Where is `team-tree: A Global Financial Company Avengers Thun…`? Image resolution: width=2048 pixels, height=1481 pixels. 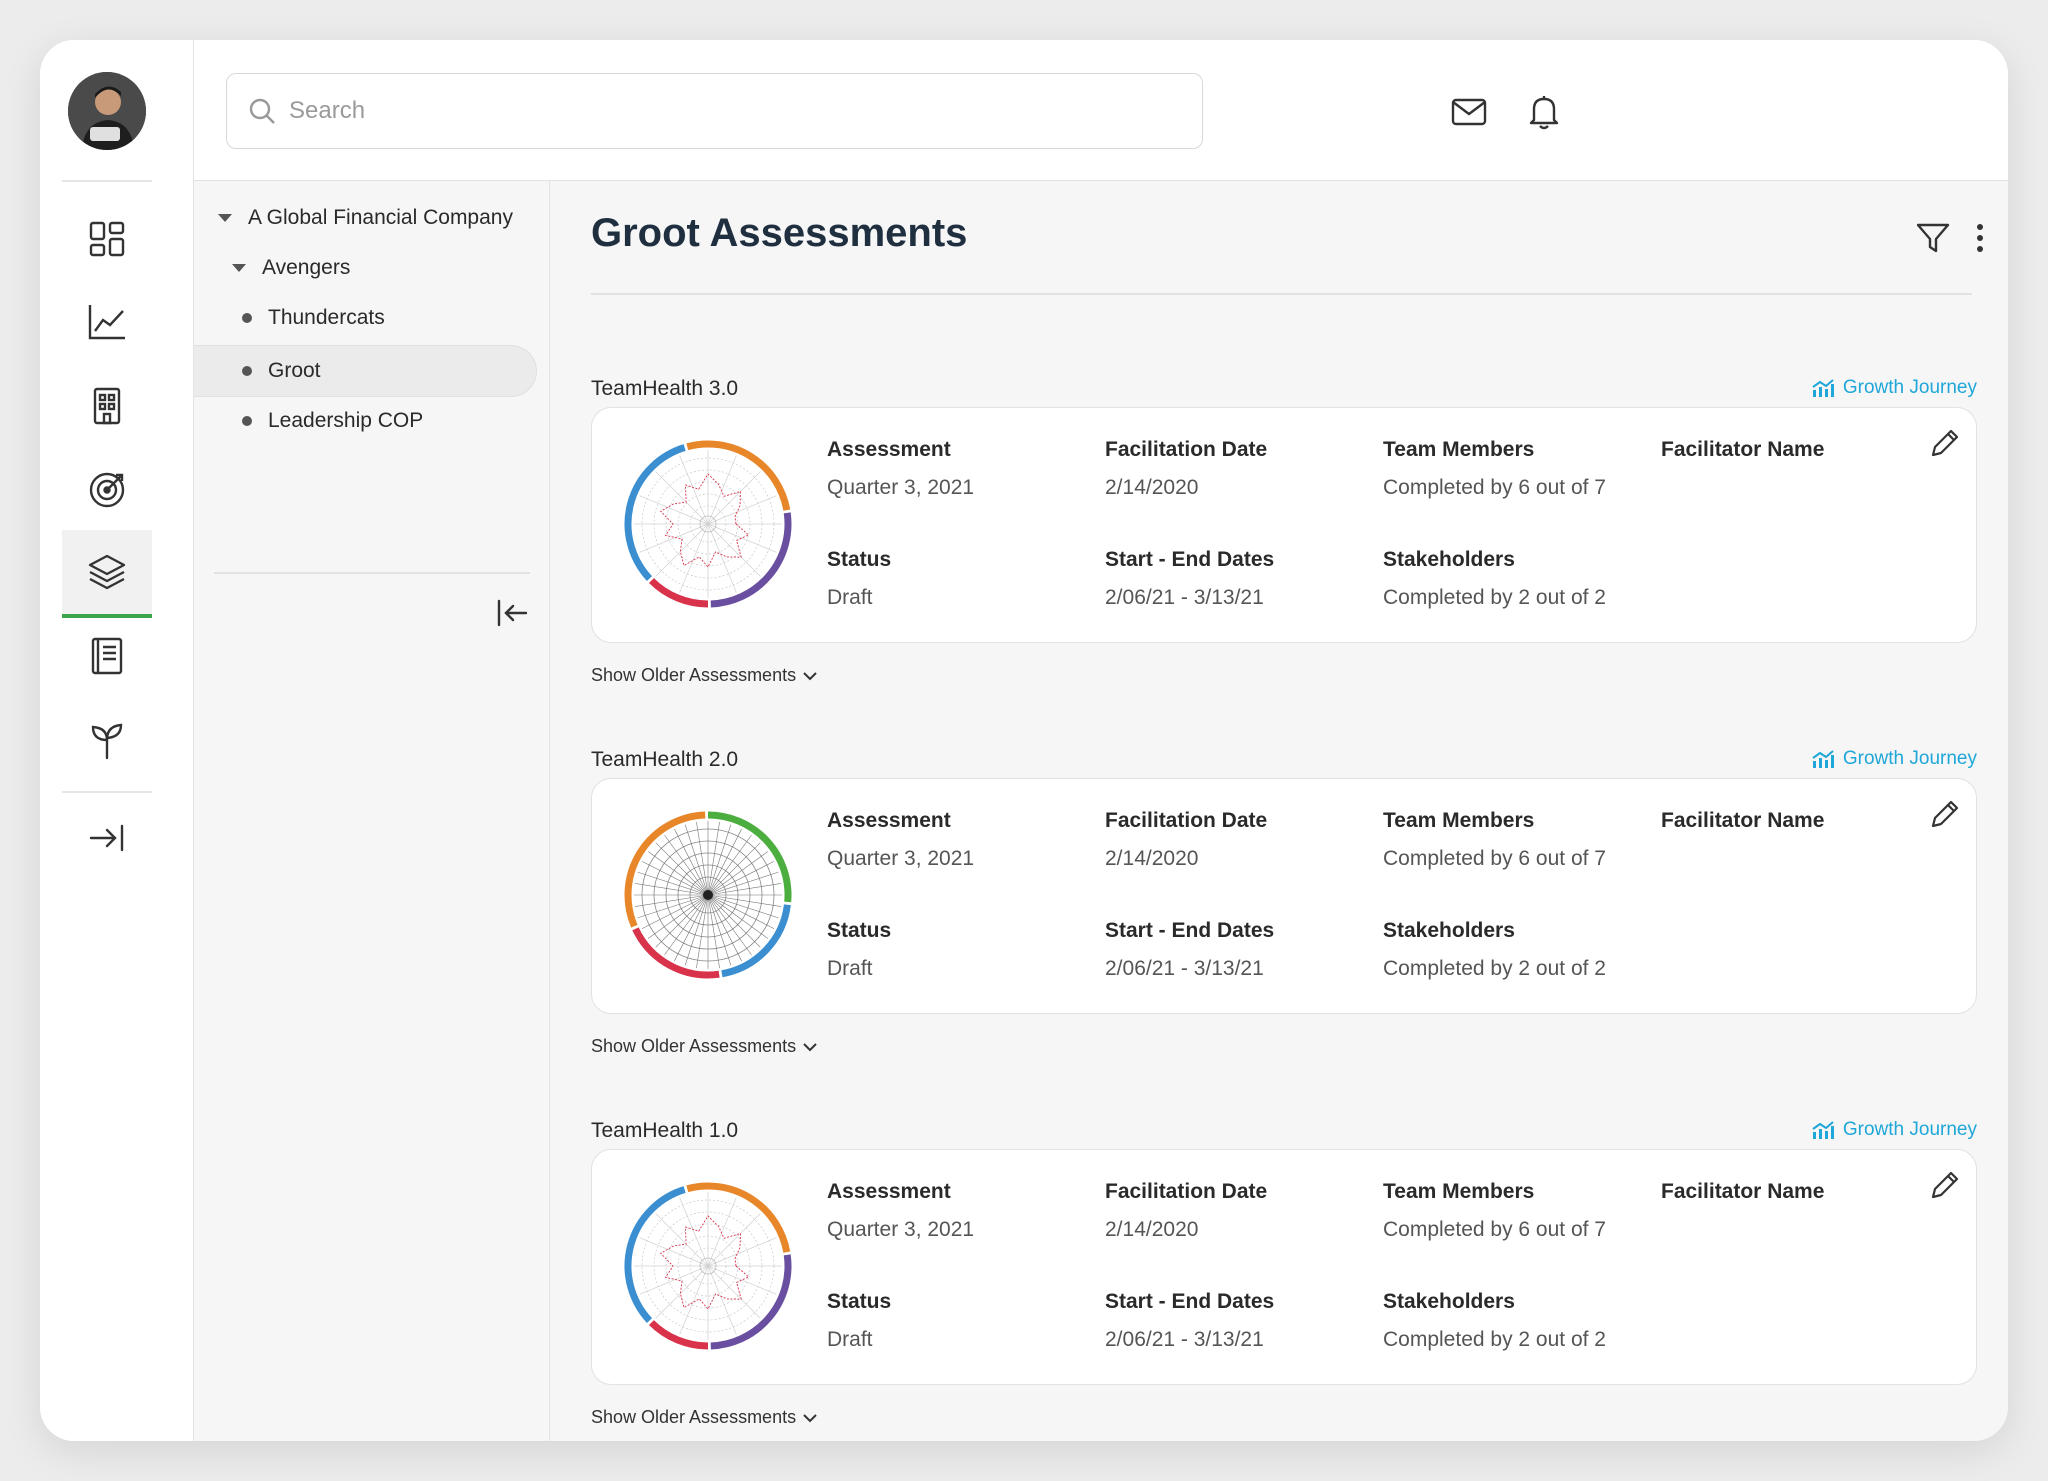 team-tree: A Global Financial Company Avengers Thun… is located at coordinates (372, 811).